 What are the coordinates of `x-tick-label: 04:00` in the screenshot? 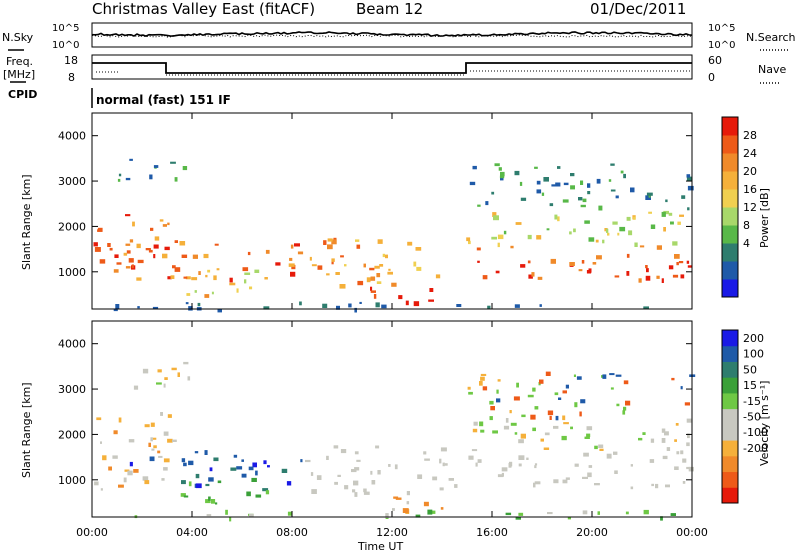 It's located at (192, 532).